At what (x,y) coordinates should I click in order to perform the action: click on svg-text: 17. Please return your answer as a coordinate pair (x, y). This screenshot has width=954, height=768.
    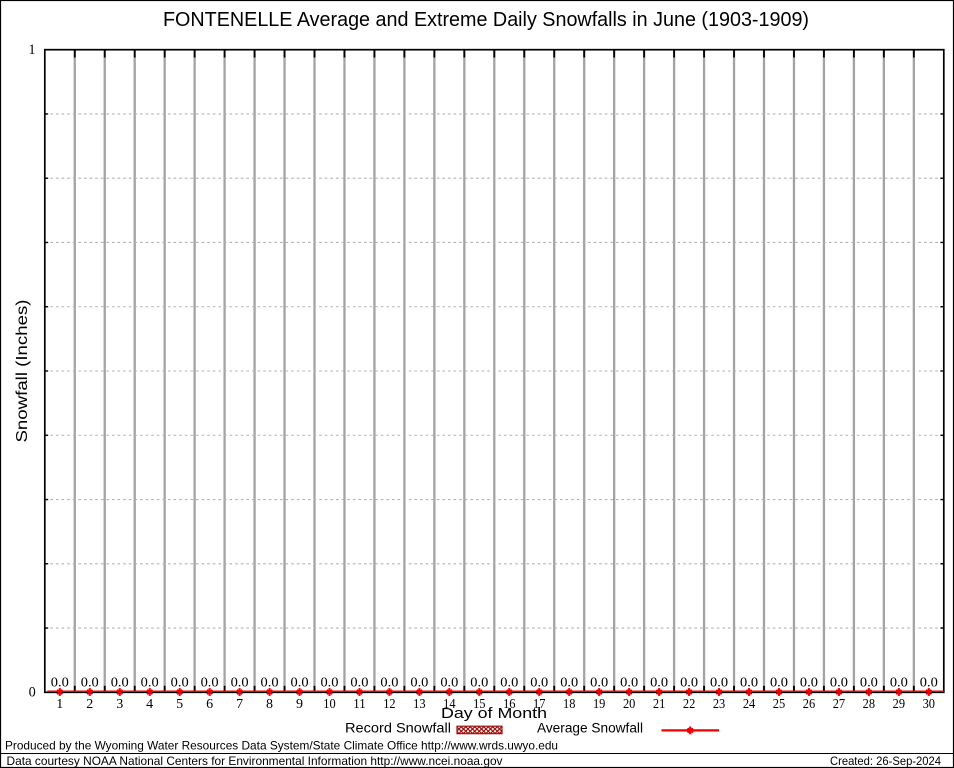
    Looking at the image, I should click on (539, 704).